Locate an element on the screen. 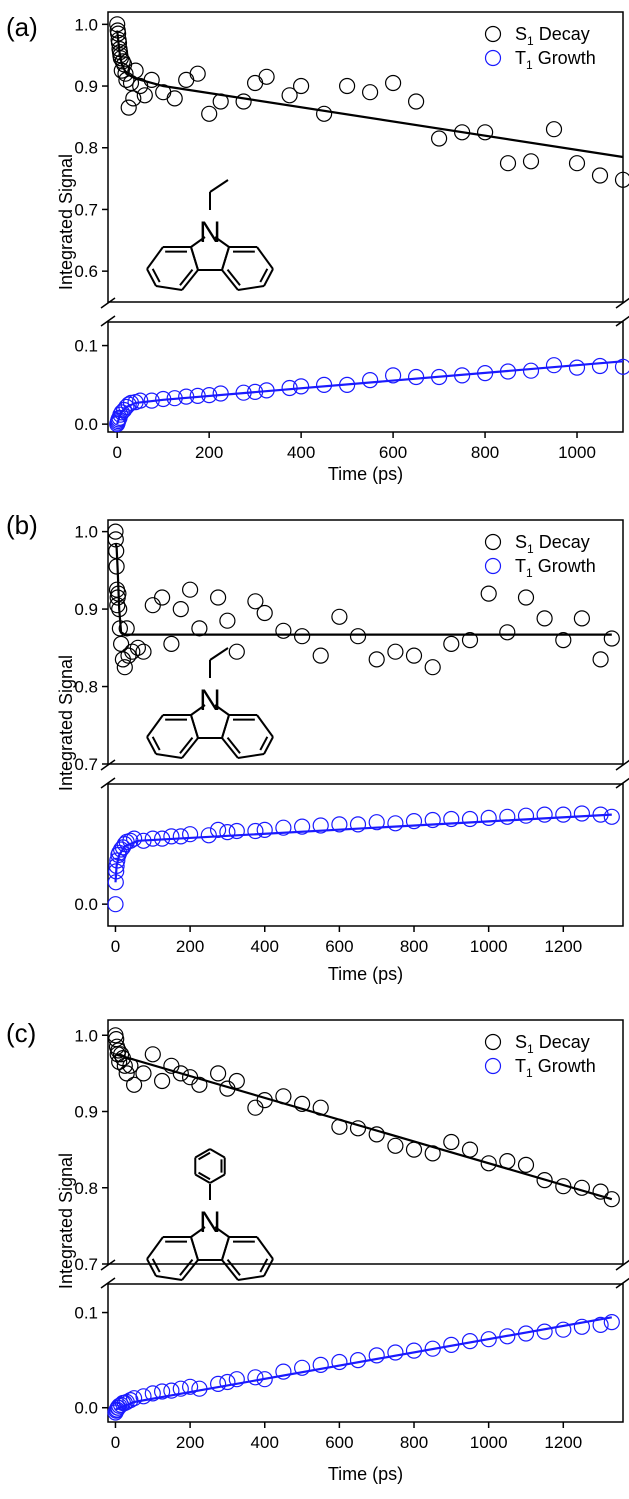 The height and width of the screenshot is (1499, 629). y-tick-label: 0.6 is located at coordinates (86, 271).